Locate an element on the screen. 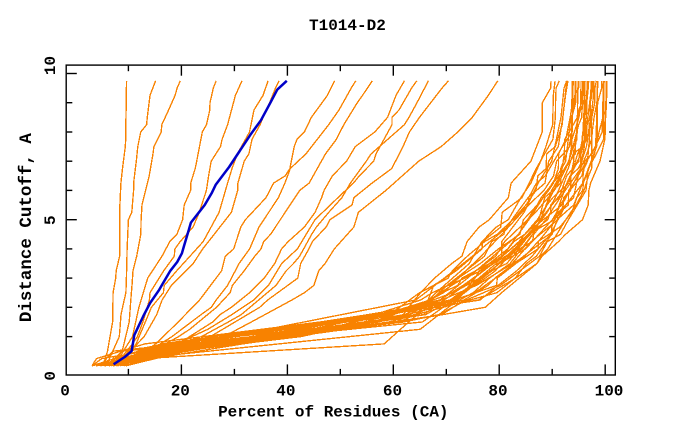 The height and width of the screenshot is (440, 680). svg-text: Distance Cutoff, A is located at coordinates (27, 228).